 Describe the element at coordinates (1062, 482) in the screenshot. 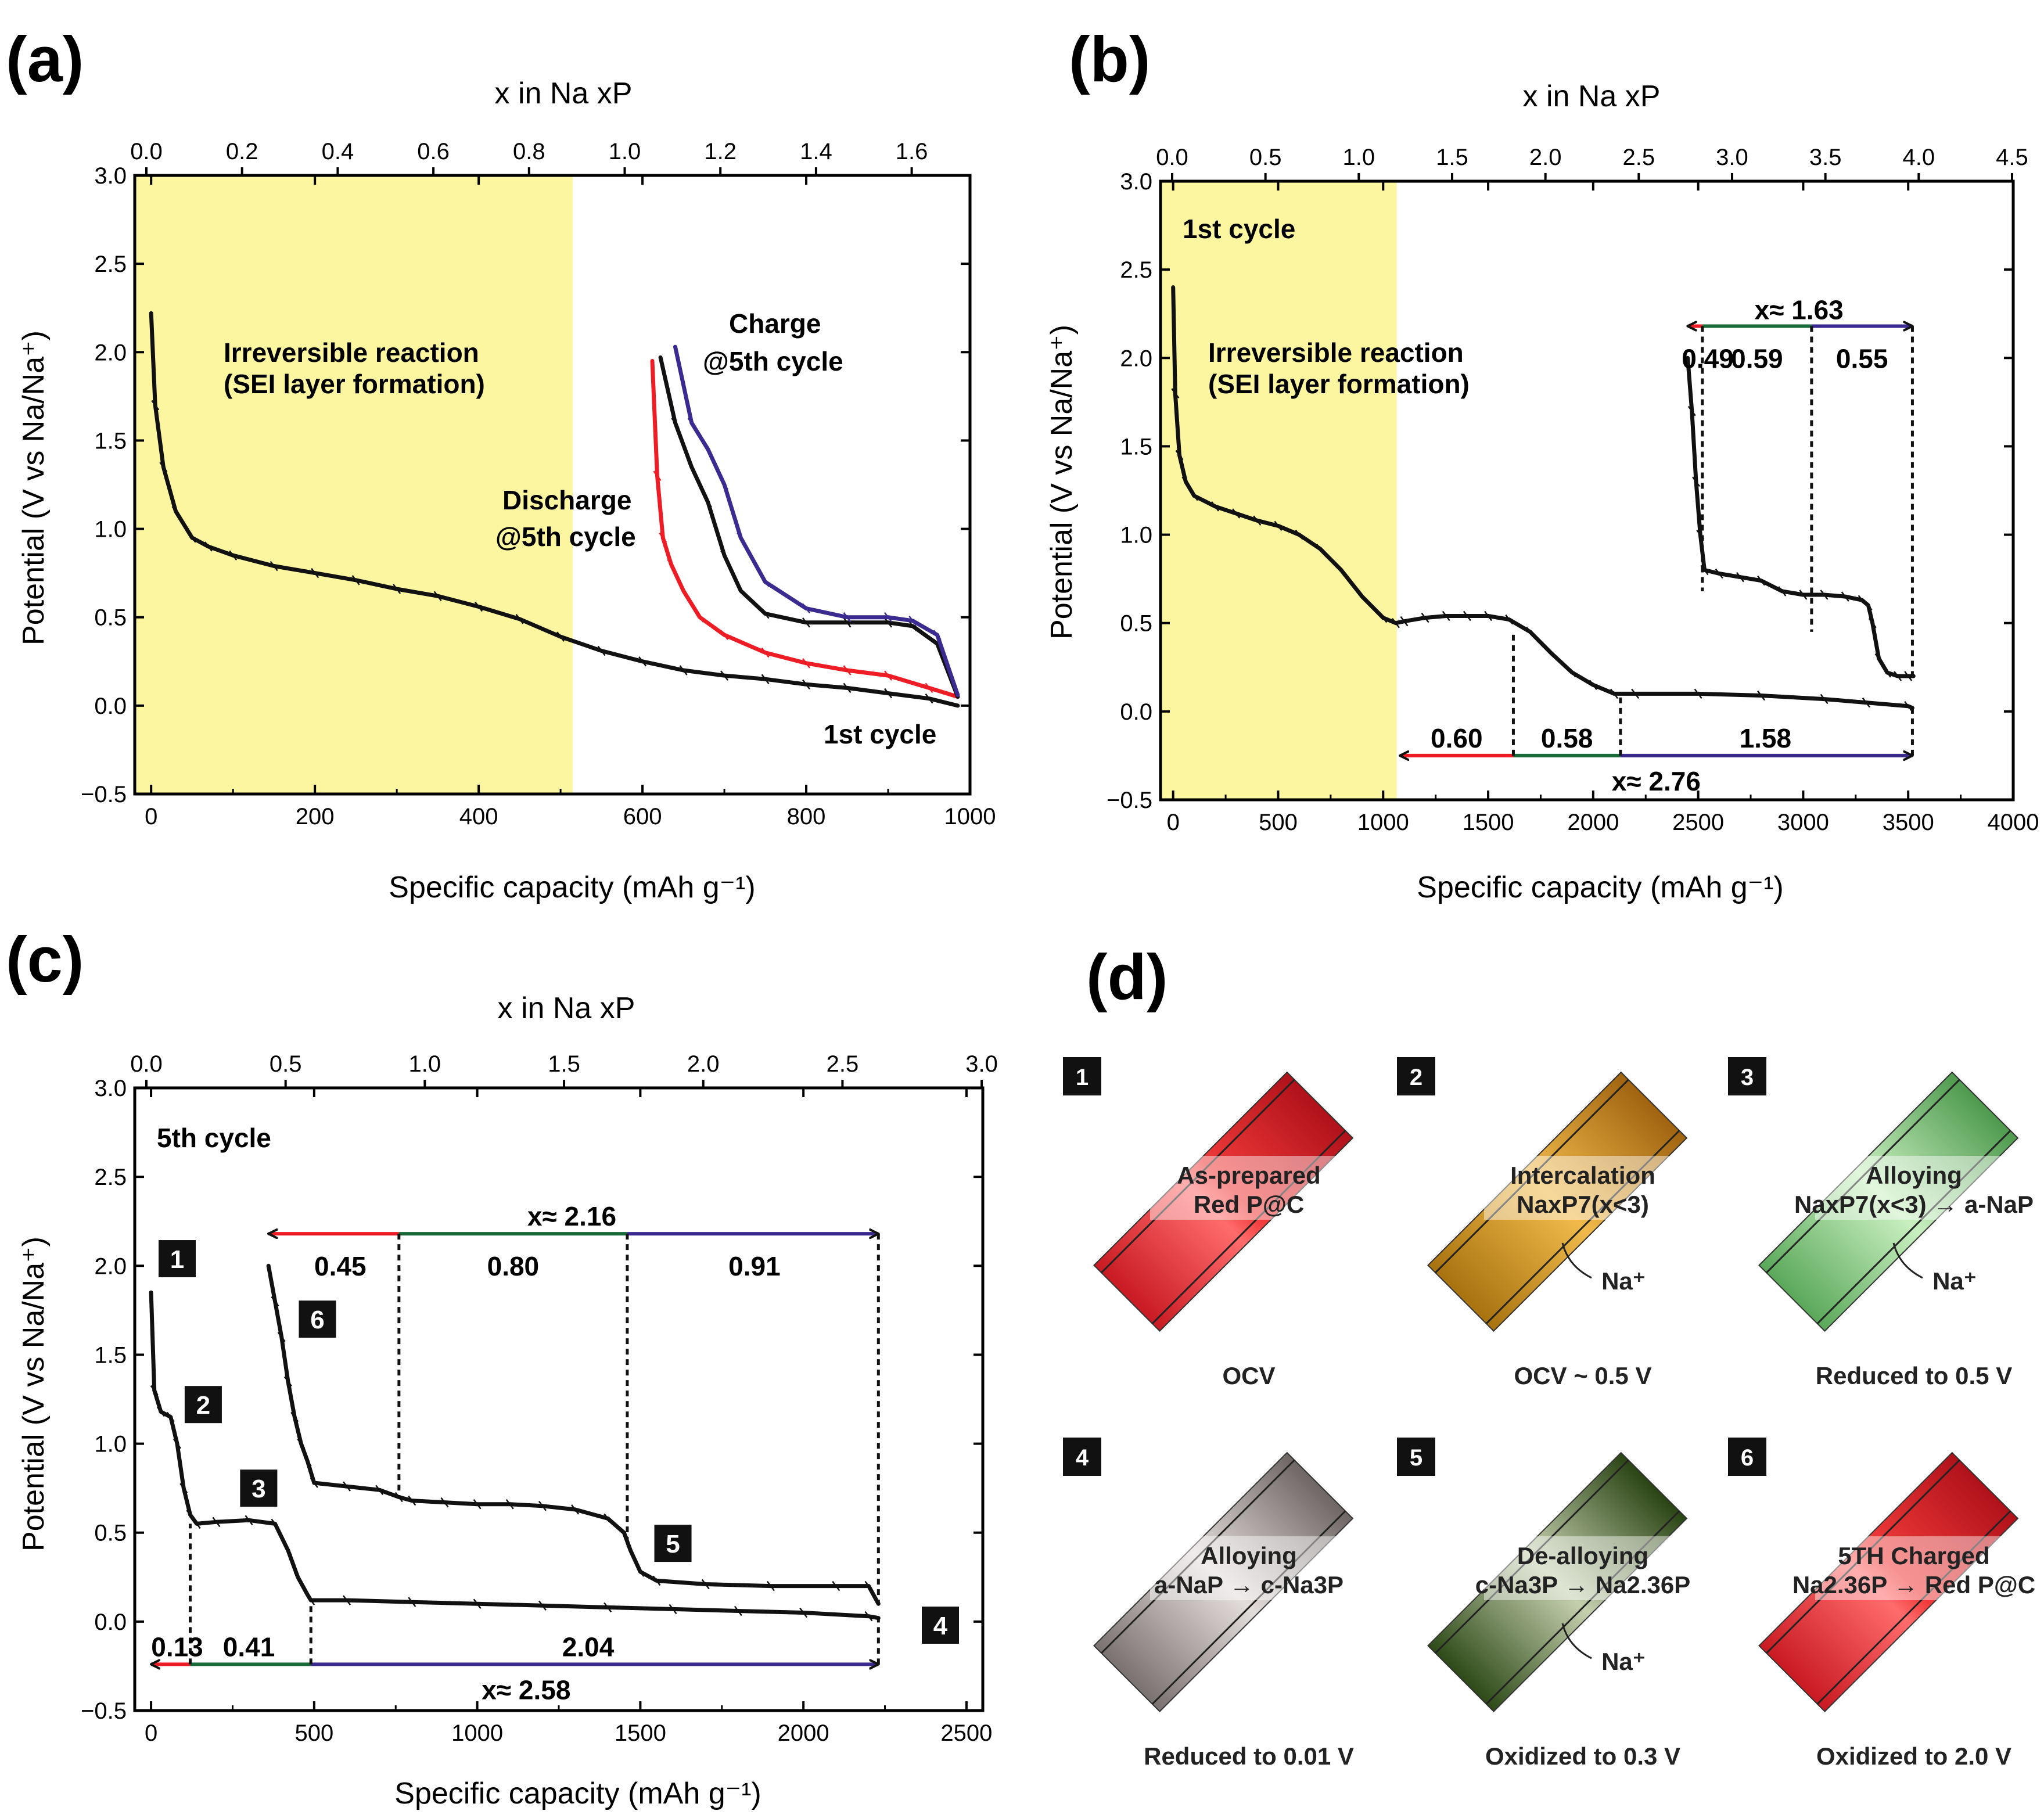

I see `y-axis-title: Potential (V vs Na/Na⁺)` at that location.